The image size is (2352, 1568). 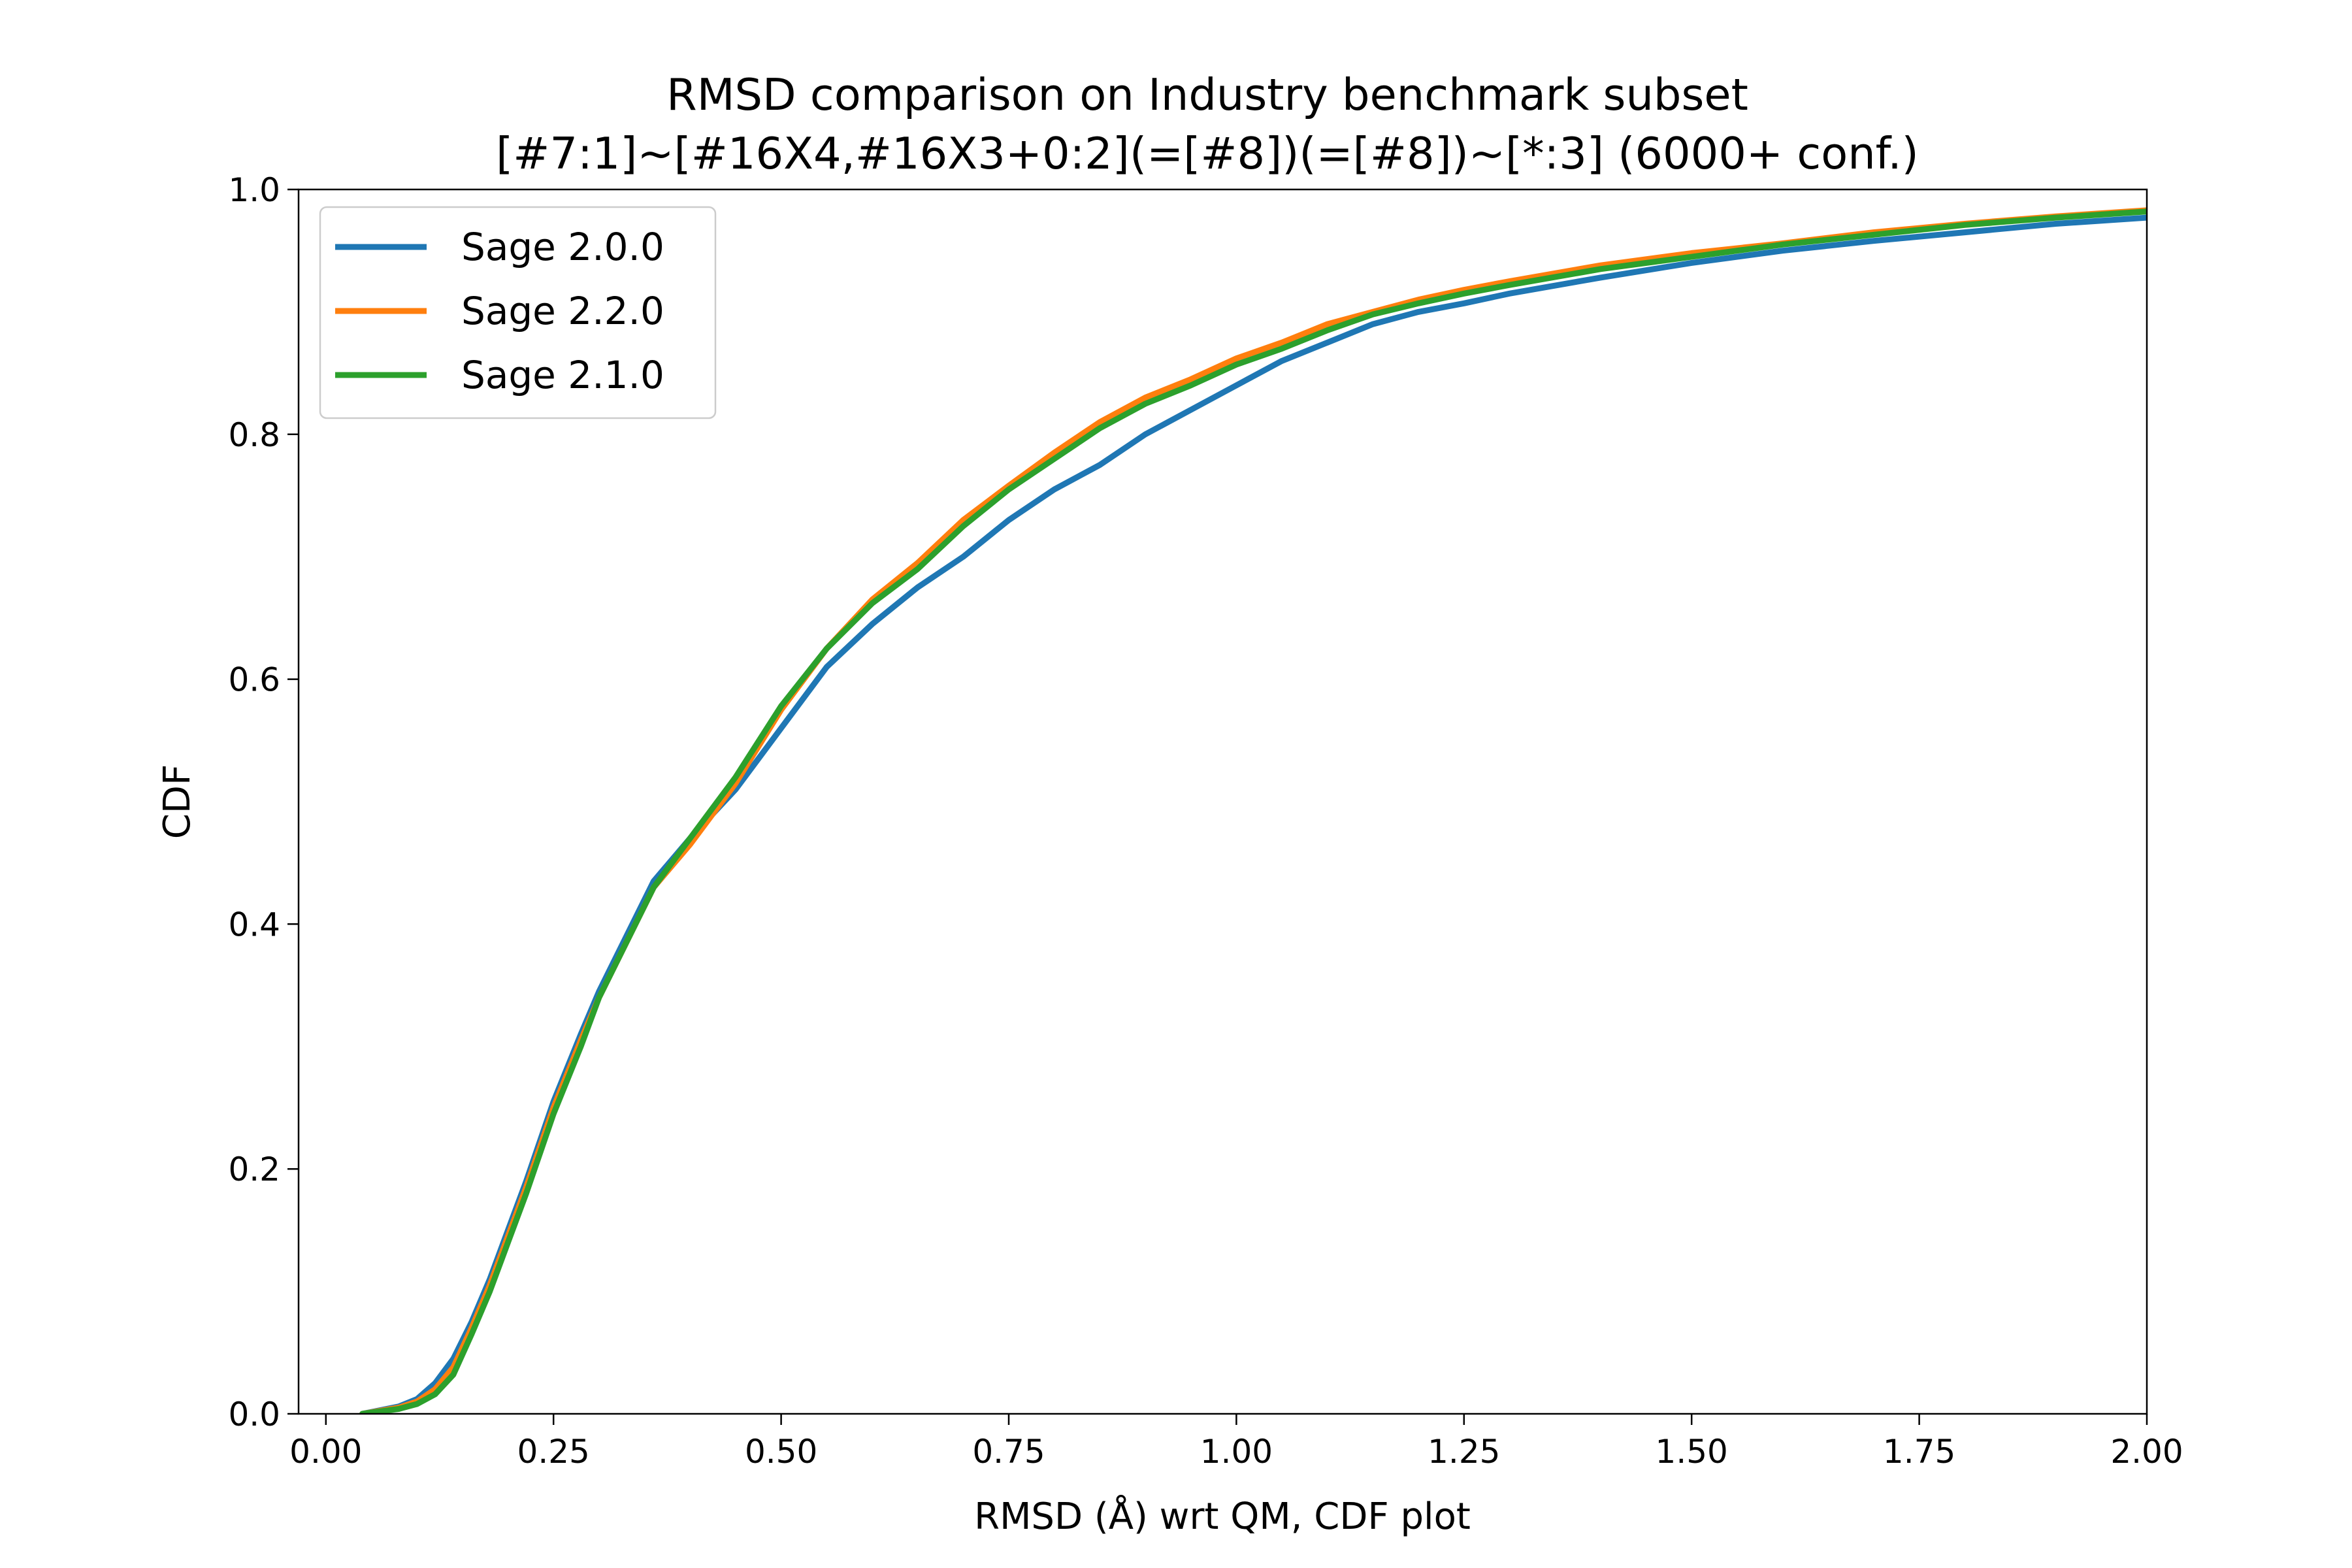 I want to click on x-axis-ticks: 0.00 0.25 0.50 0.75 1.00 1.25 1.50 1.75 2.00, so click(x=1236, y=1442).